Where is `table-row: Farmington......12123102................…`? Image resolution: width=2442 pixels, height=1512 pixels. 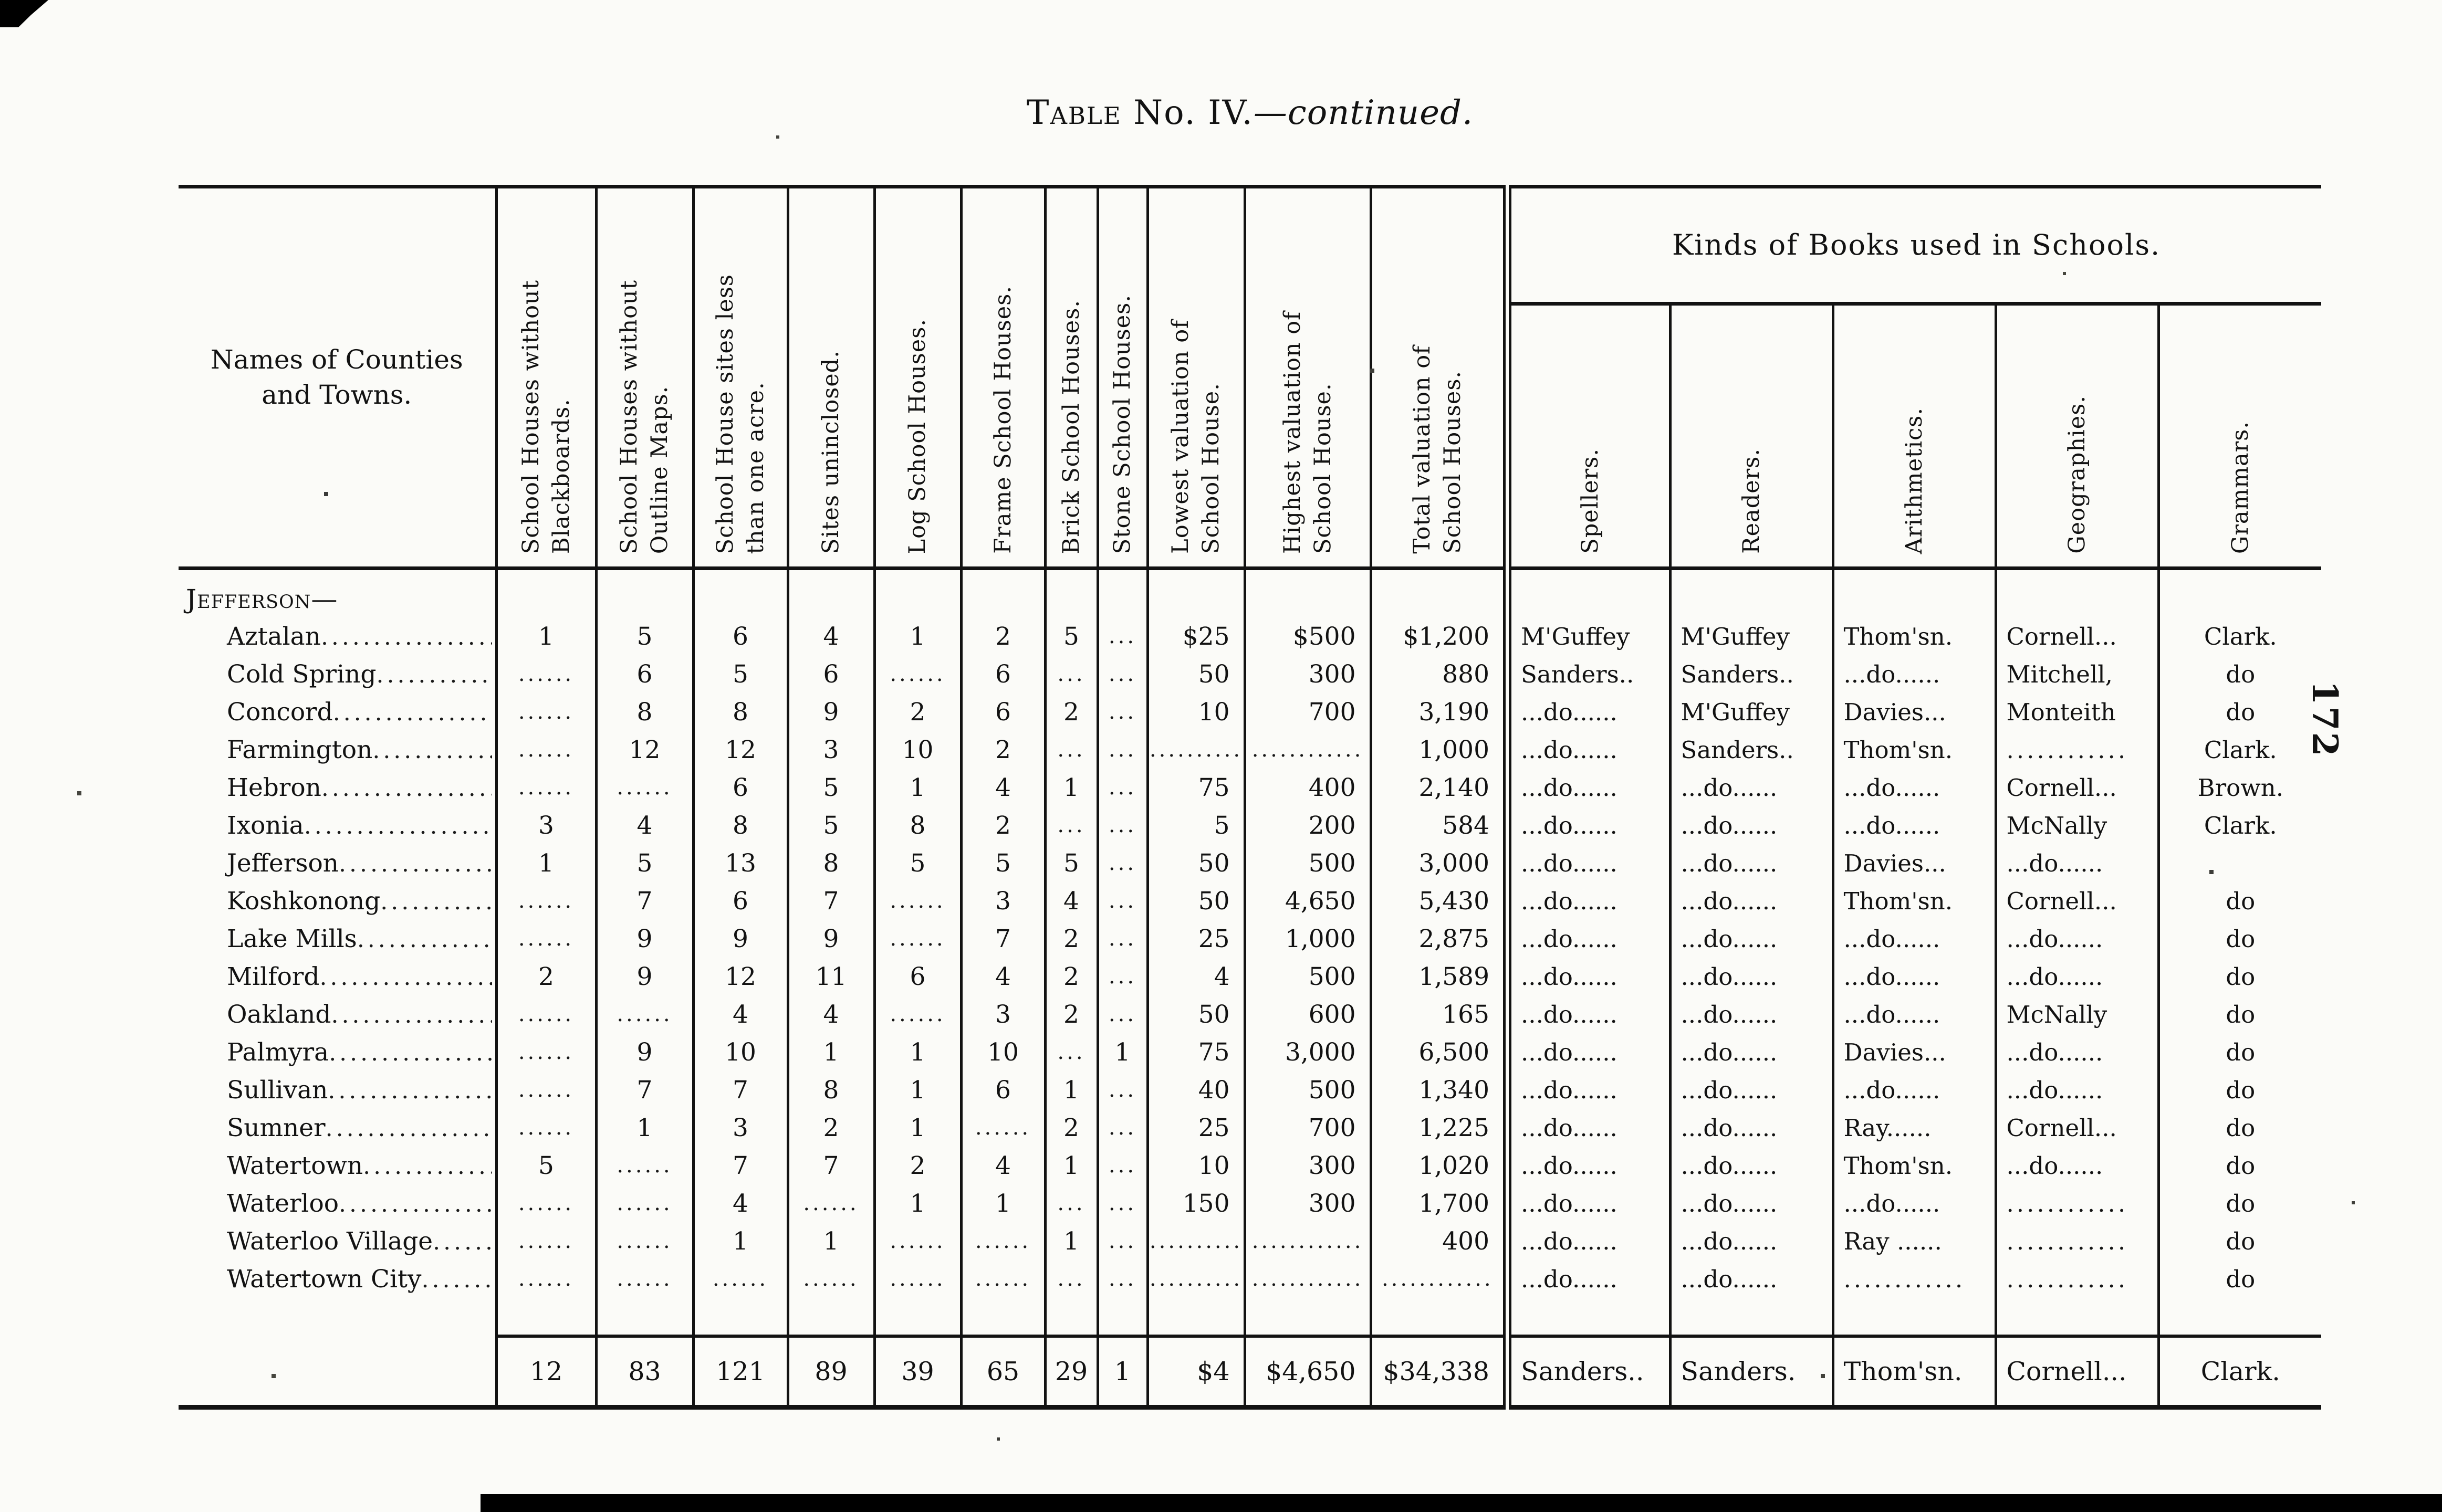
table-row: Farmington......12123102................… is located at coordinates (1250, 750).